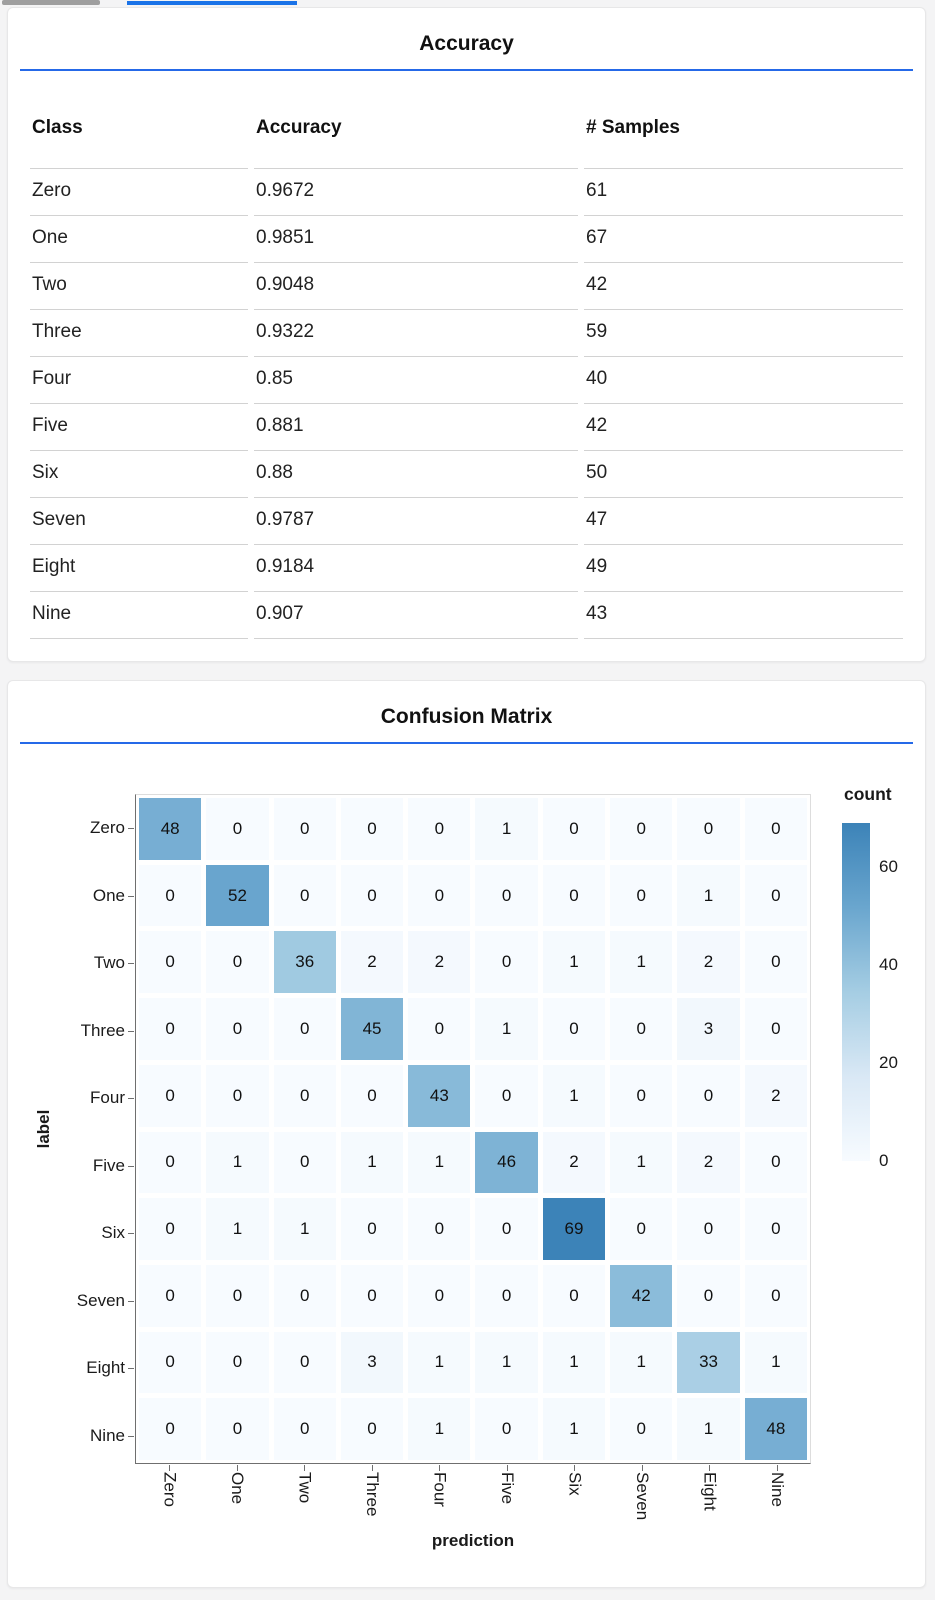 This screenshot has width=935, height=1600. I want to click on legend-tick-label: 60, so click(888, 867).